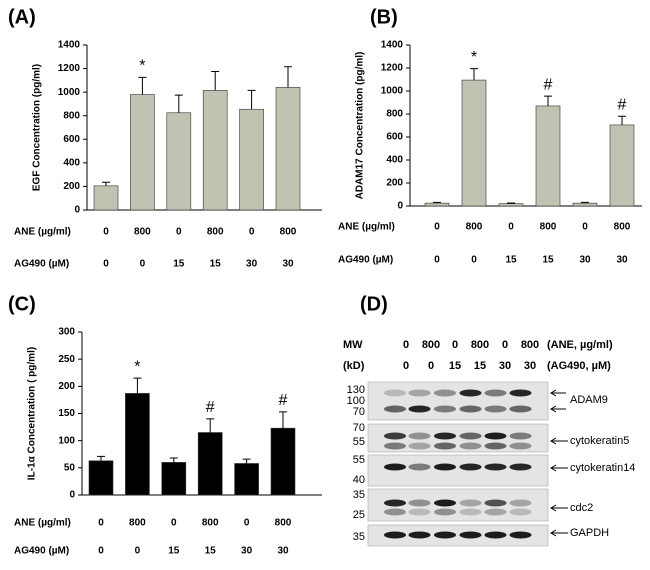  What do you see at coordinates (353, 345) in the screenshot?
I see `blot-header: MW` at bounding box center [353, 345].